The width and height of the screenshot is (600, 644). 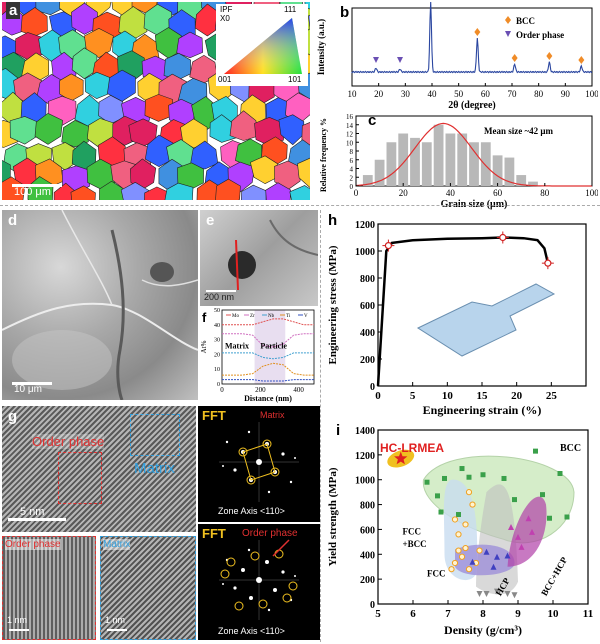 I want to click on panel-g-hrtem: g Order phase Matrix 5 nm, so click(x=99, y=469).